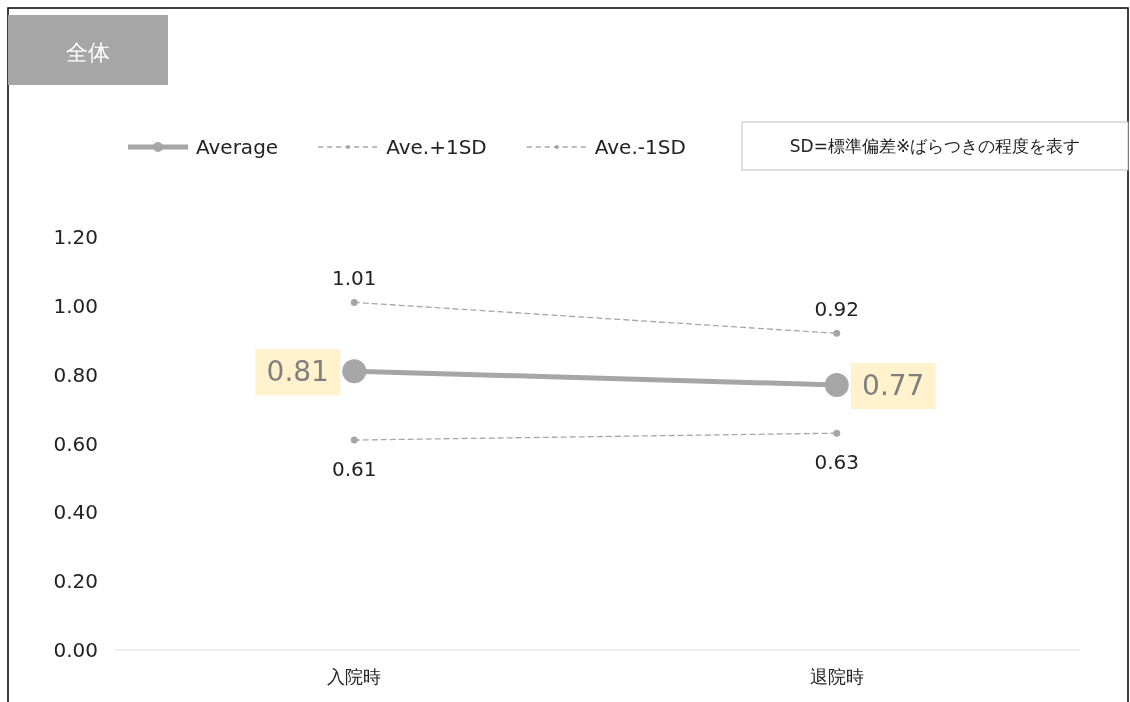 Image resolution: width=1130 pixels, height=702 pixels. What do you see at coordinates (75, 512) in the screenshot?
I see `y-tick-label: 0.40` at bounding box center [75, 512].